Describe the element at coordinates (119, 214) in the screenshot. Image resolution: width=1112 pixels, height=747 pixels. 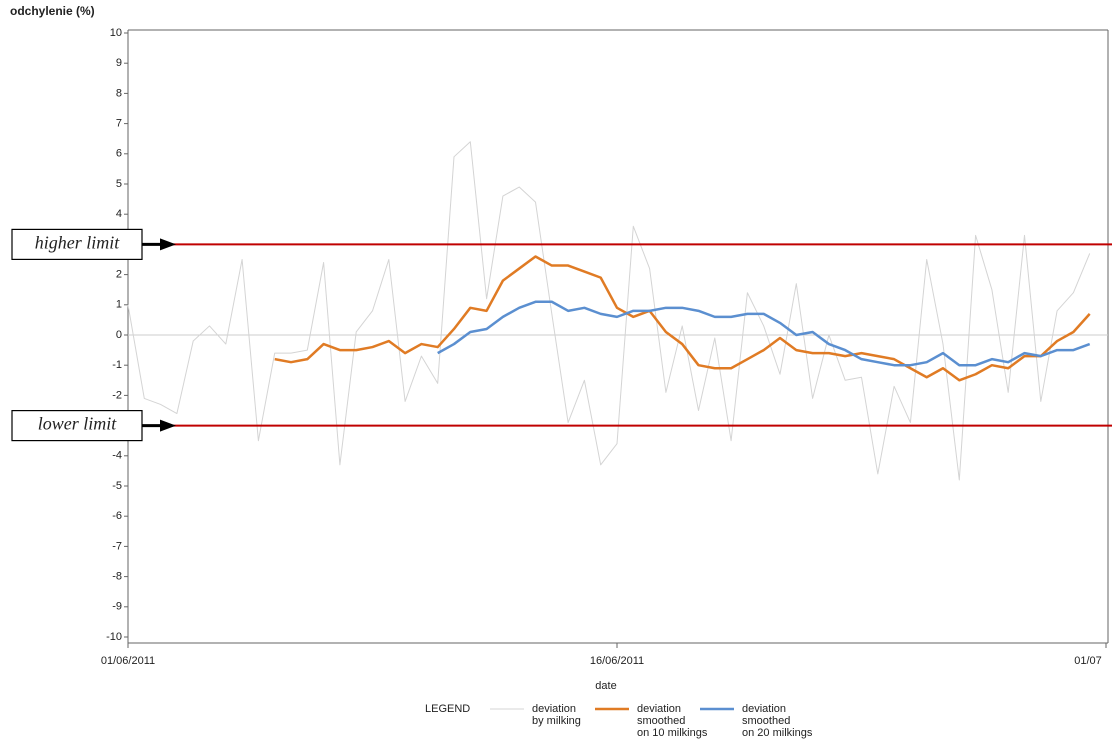
I see `y-tick-label: 4` at that location.